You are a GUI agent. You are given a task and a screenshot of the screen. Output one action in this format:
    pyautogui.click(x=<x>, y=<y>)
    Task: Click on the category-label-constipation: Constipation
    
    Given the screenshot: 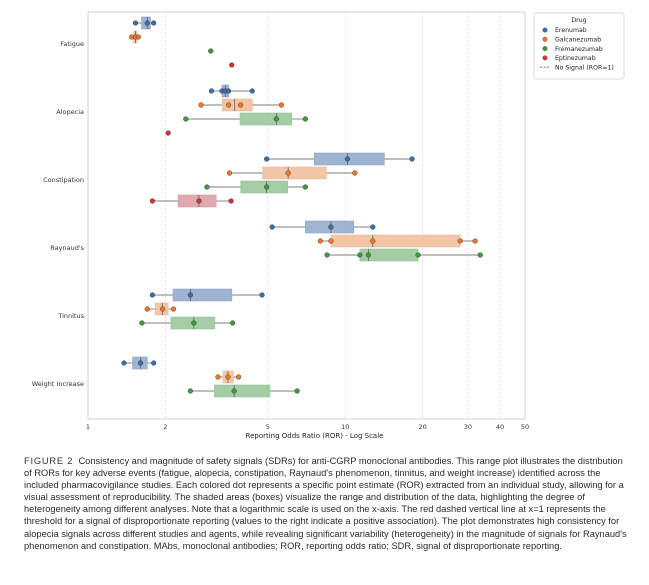 What is the action you would take?
    pyautogui.click(x=63, y=180)
    